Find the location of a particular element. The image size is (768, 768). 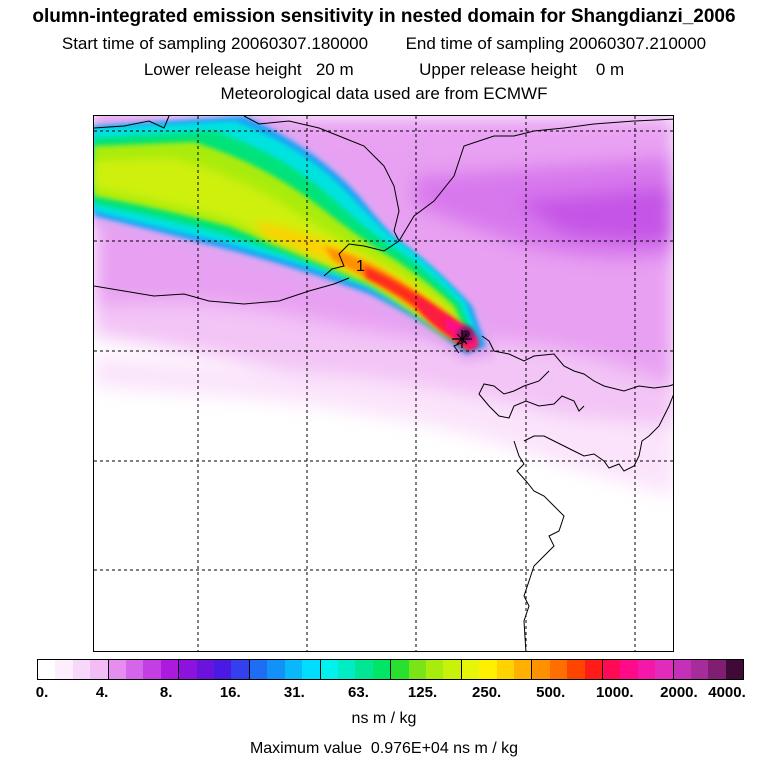

lower-value: 20 m is located at coordinates (334, 69).